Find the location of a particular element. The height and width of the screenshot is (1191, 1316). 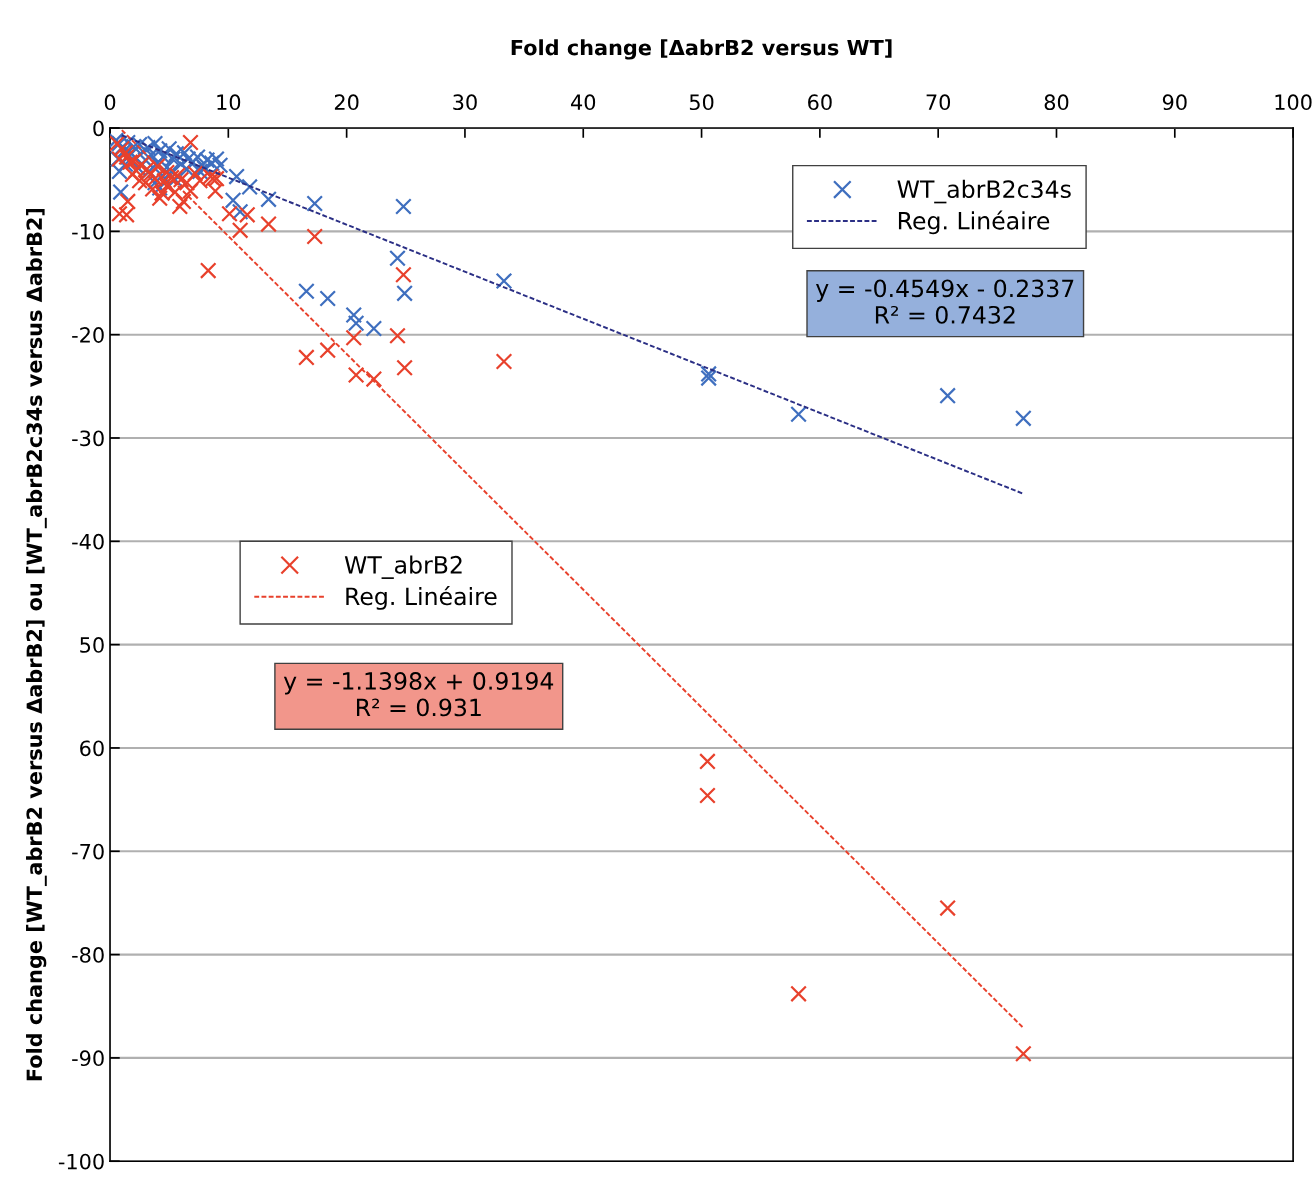

y-tick-label: 0 is located at coordinates (98, 128).